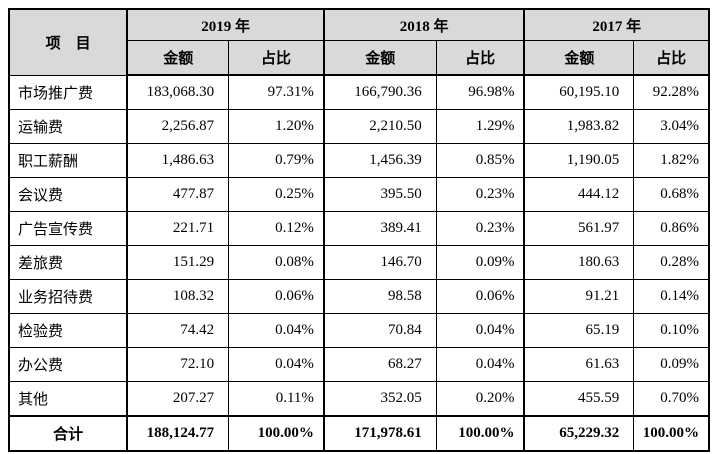 The width and height of the screenshot is (717, 454). I want to click on ratio-2019: 0.25%, so click(276, 194).